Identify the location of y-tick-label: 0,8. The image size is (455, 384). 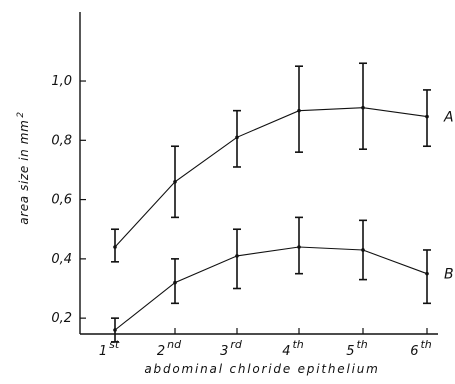
(61, 140).